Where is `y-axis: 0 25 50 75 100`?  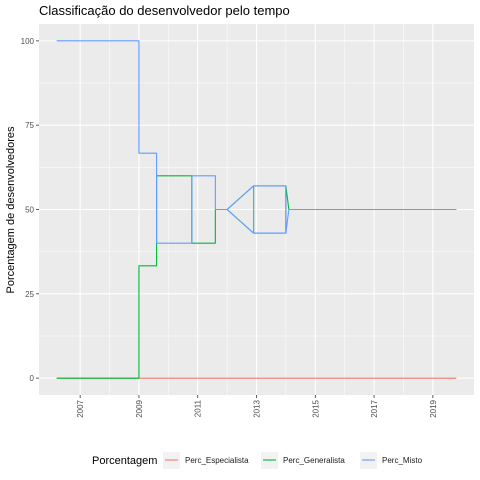
y-axis: 0 25 50 75 100 is located at coordinates (30, 210).